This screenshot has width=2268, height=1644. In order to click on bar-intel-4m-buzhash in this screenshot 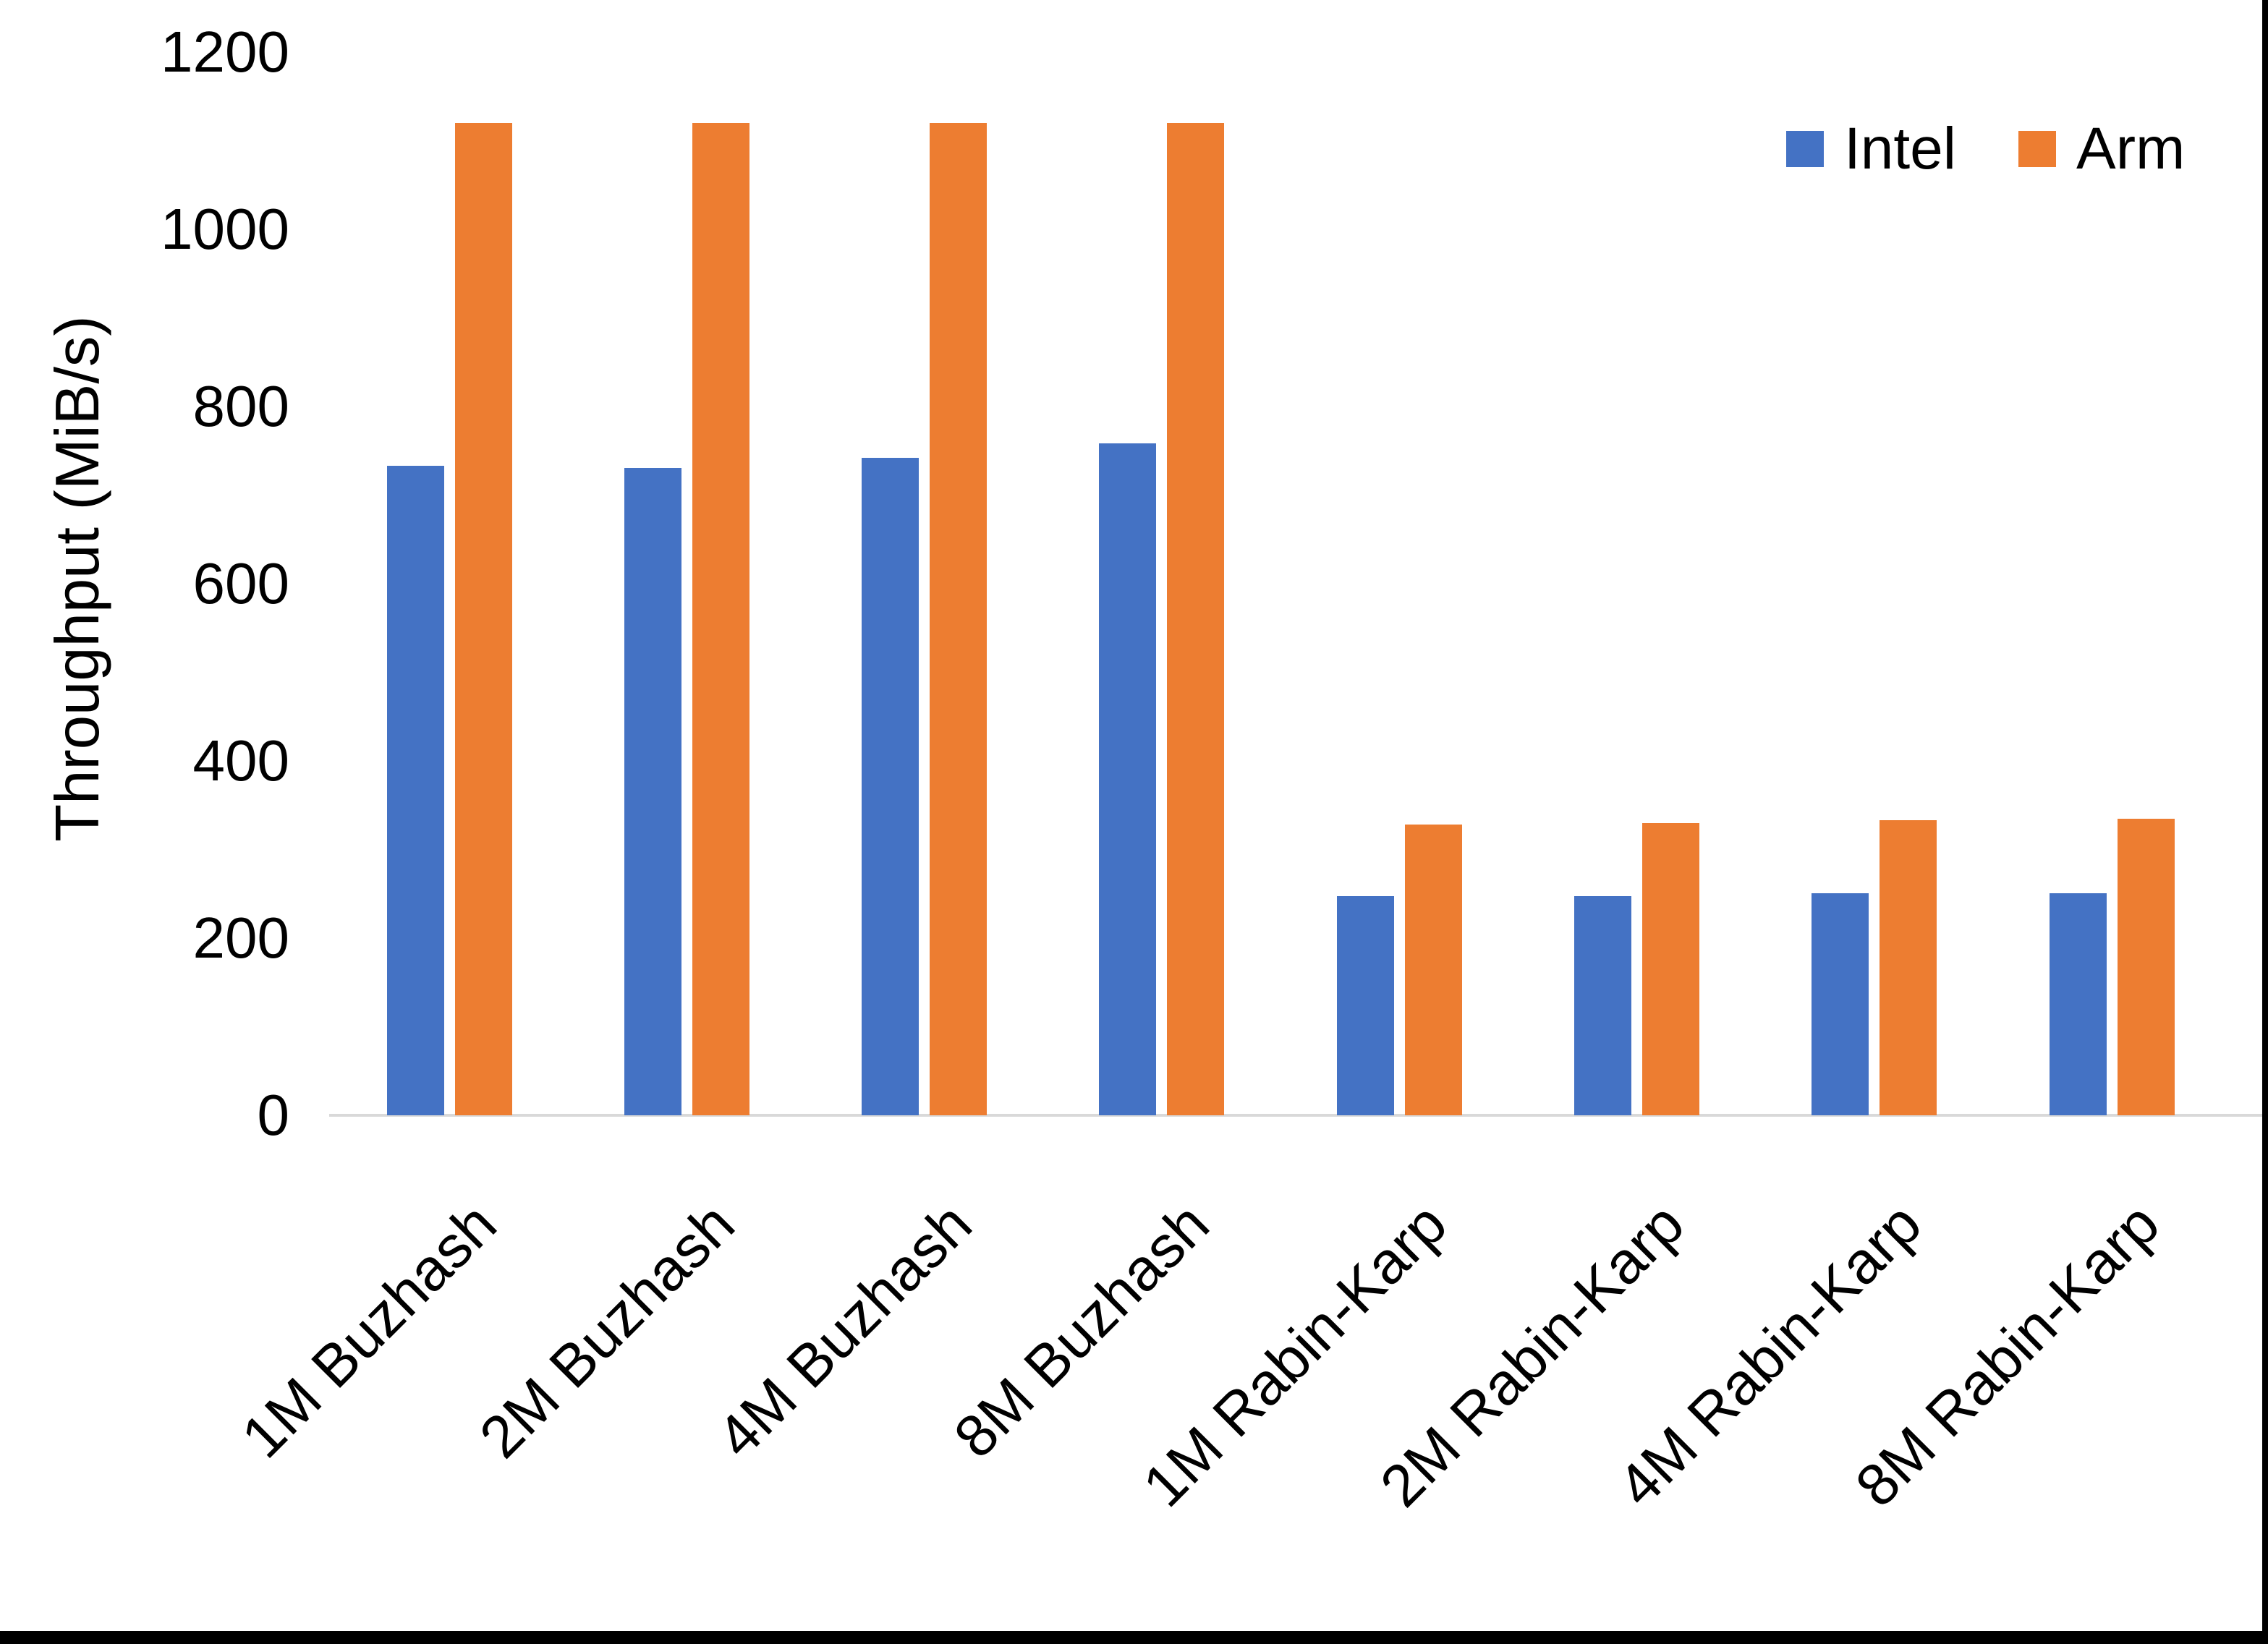, I will do `click(890, 786)`.